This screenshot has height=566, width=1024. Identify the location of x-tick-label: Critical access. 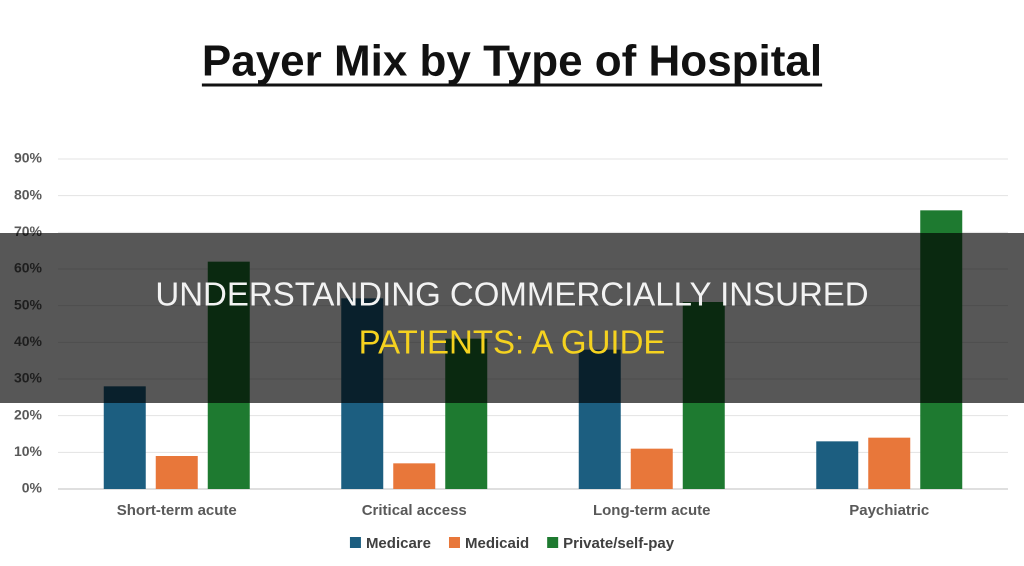
(414, 510).